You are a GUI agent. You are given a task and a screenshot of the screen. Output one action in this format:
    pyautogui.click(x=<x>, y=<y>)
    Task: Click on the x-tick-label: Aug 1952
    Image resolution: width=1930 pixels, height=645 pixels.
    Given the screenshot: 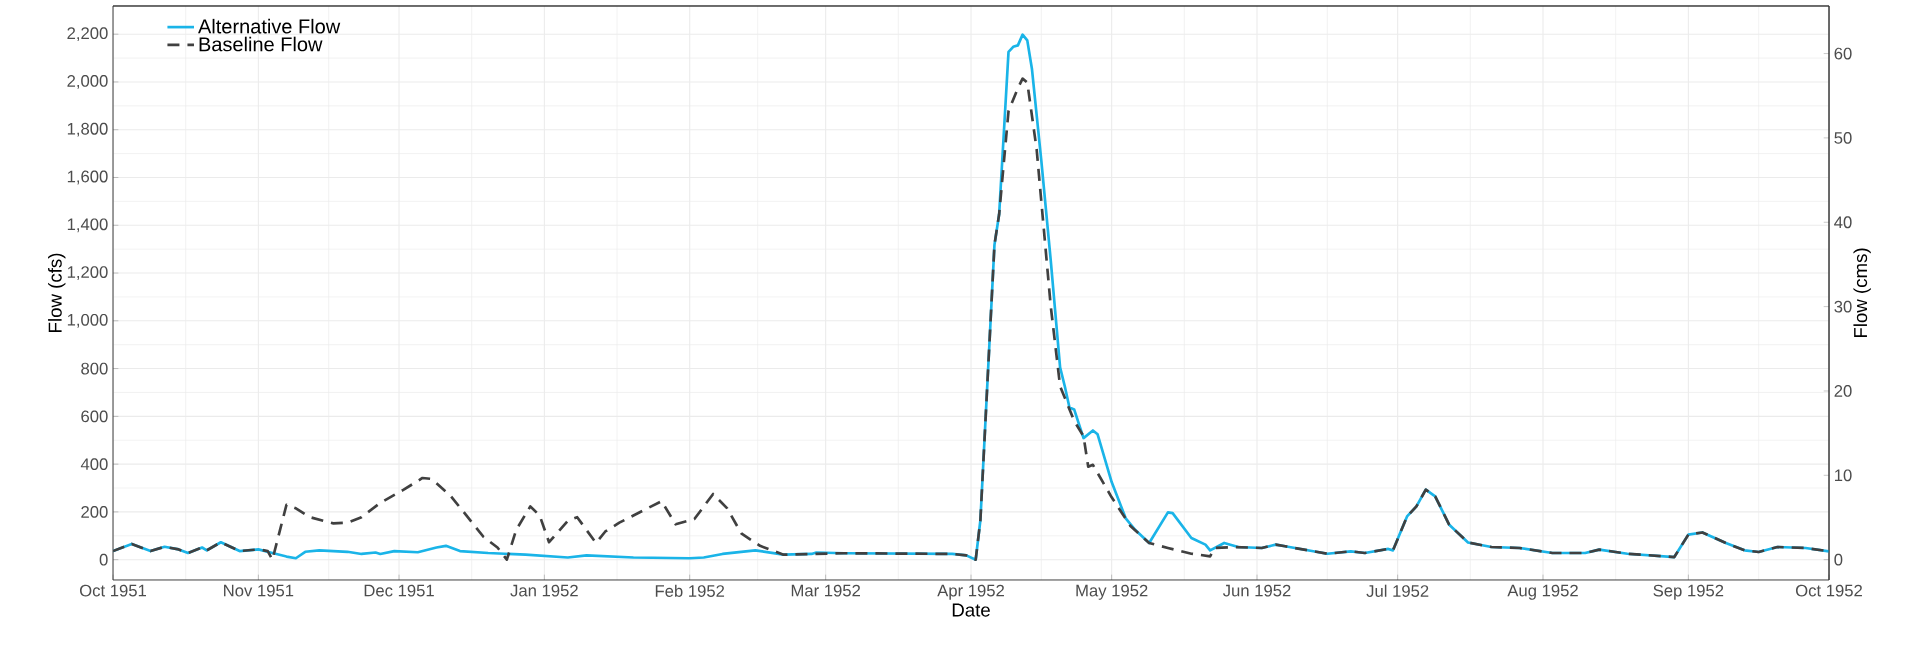 What is the action you would take?
    pyautogui.click(x=1542, y=592)
    